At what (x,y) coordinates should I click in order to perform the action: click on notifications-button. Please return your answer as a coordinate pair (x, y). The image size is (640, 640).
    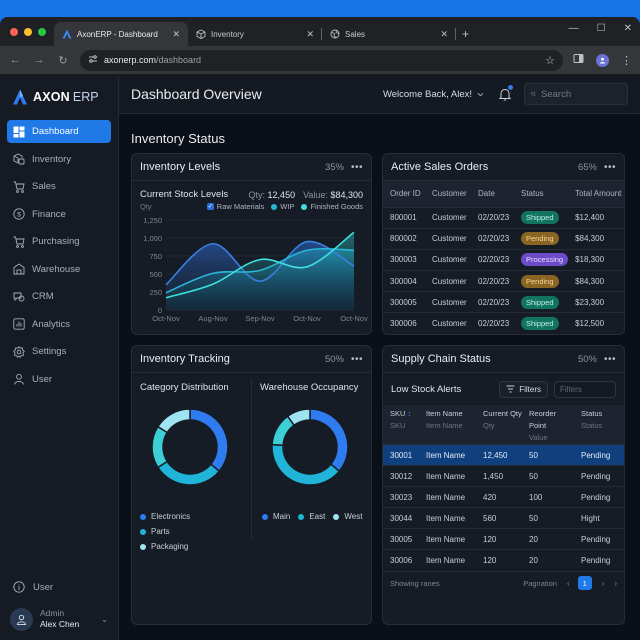
    Looking at the image, I should click on (505, 93).